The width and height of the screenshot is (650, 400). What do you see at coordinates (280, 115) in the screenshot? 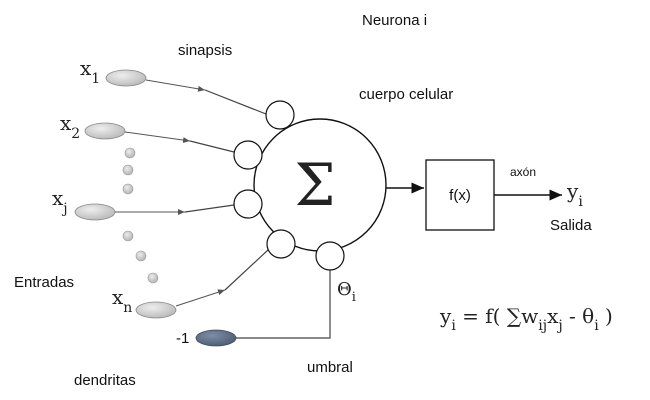
I see `synapse-x1` at bounding box center [280, 115].